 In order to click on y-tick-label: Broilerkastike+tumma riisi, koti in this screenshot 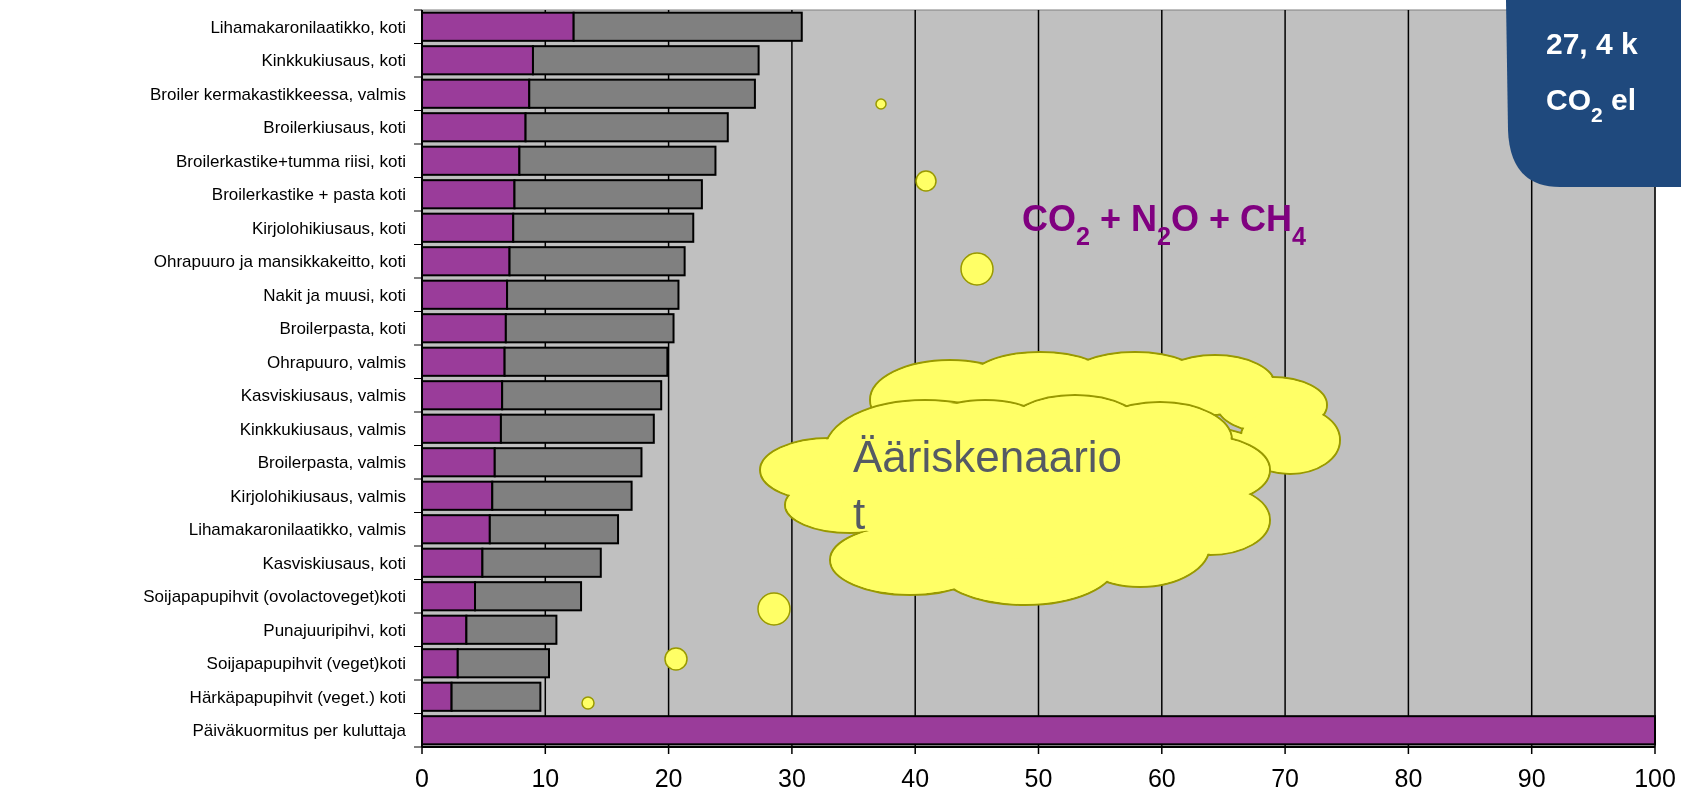, I will do `click(290, 161)`.